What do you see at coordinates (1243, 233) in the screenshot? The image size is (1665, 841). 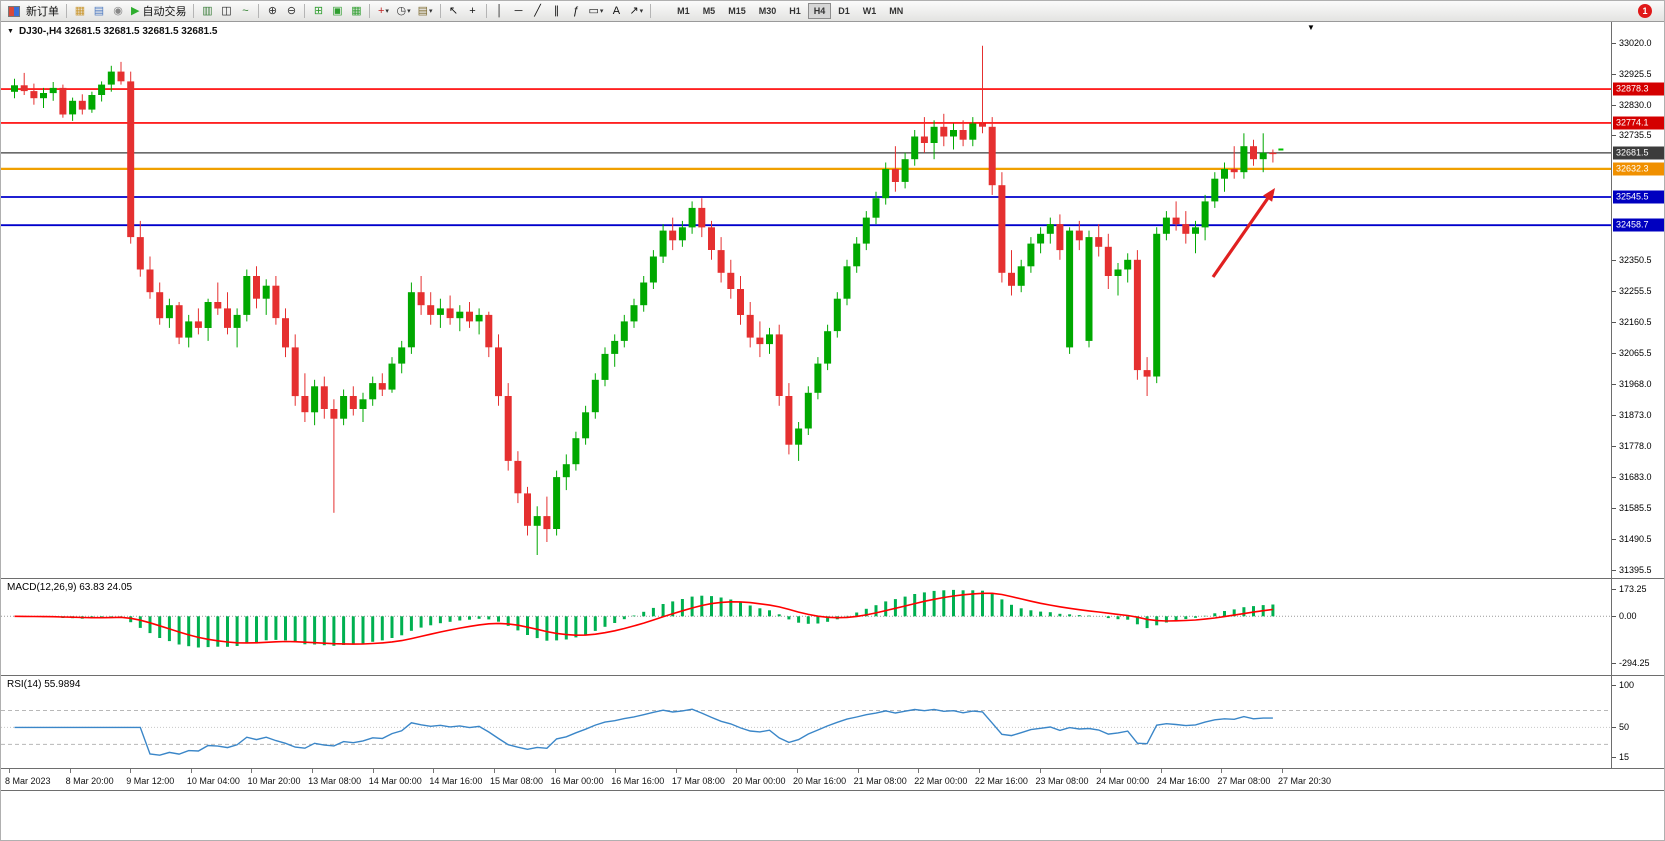 I see `trend-arrow-annotation` at bounding box center [1243, 233].